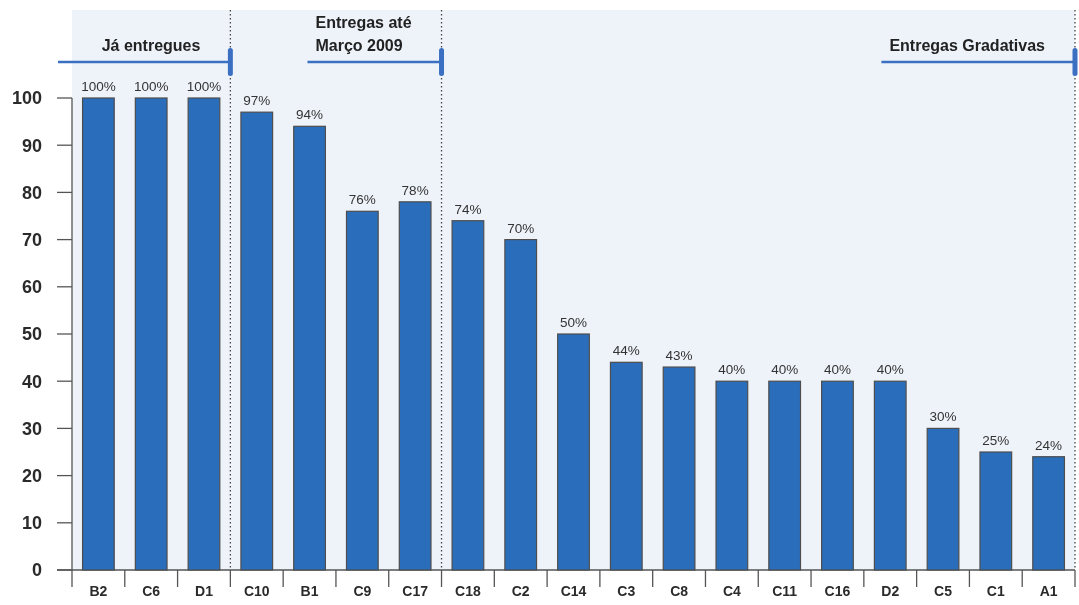 This screenshot has height=605, width=1079. What do you see at coordinates (26, 98) in the screenshot?
I see `y-tick-label: 100` at bounding box center [26, 98].